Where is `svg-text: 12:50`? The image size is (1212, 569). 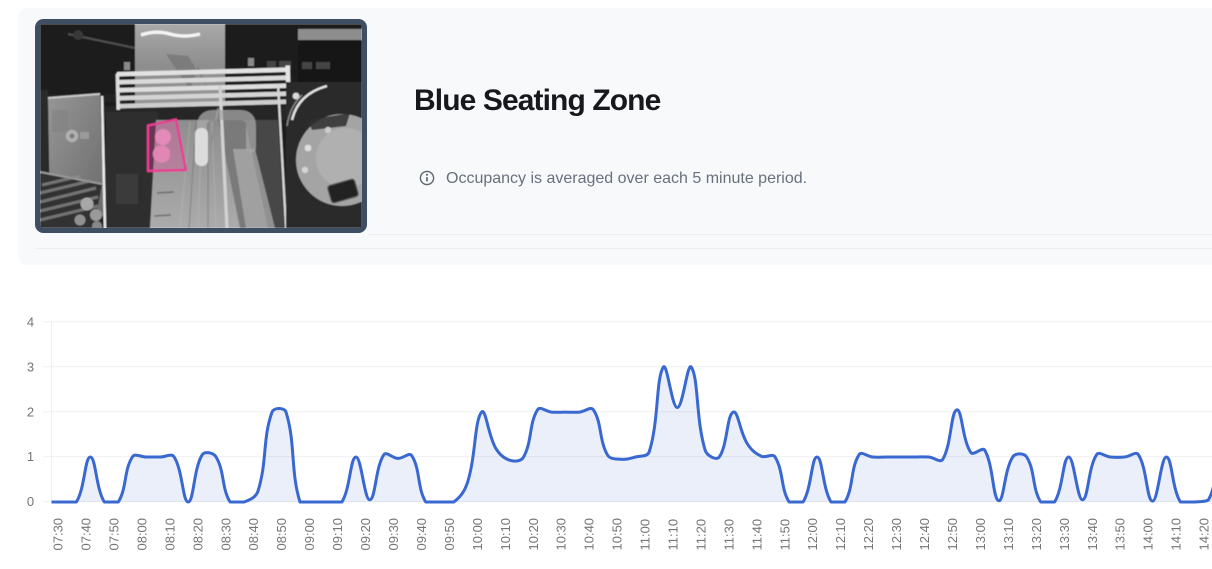
svg-text: 12:50 is located at coordinates (952, 534).